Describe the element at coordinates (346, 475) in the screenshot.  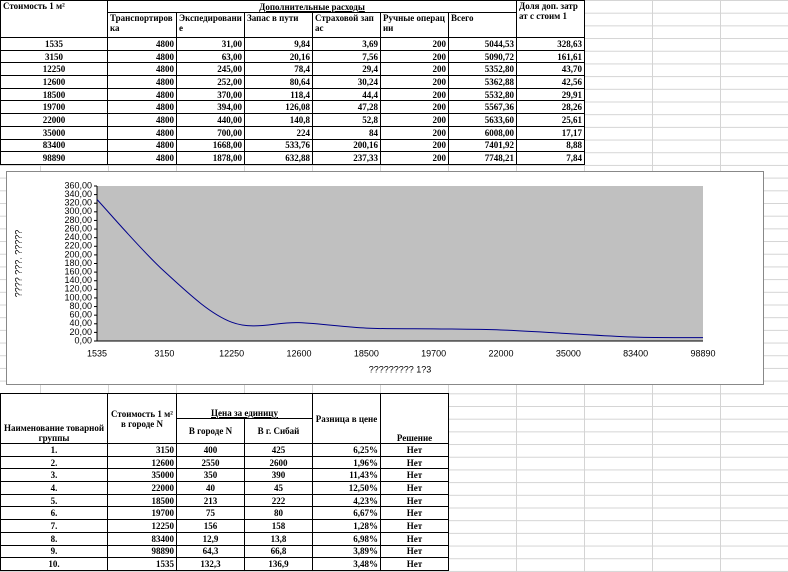
I see `cell: 11,43%` at that location.